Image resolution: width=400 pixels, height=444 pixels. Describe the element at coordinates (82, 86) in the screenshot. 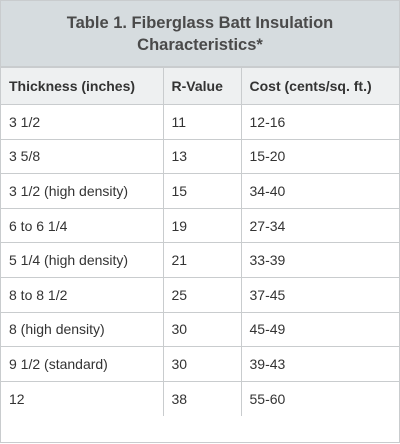

I see `header-thickness: Thickness (inches)` at that location.